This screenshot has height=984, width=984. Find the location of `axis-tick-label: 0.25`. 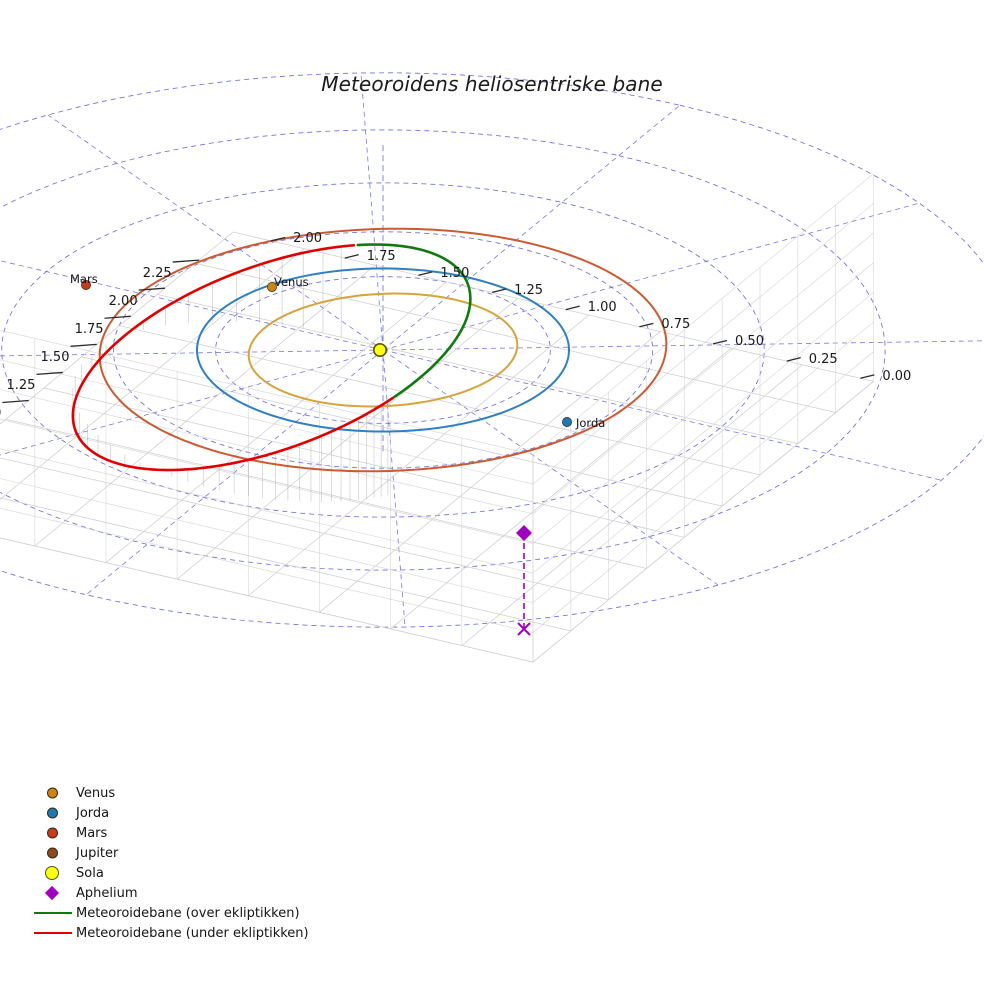

axis-tick-label: 0.25 is located at coordinates (823, 359).